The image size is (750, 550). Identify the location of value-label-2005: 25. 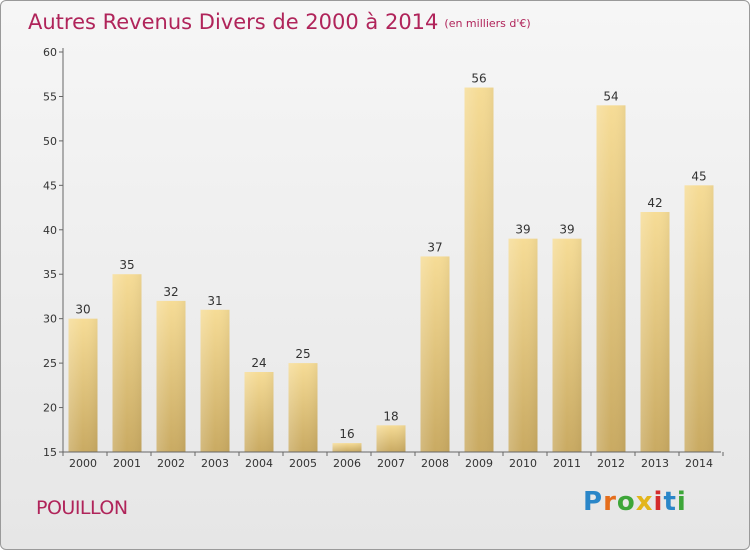
(302, 354).